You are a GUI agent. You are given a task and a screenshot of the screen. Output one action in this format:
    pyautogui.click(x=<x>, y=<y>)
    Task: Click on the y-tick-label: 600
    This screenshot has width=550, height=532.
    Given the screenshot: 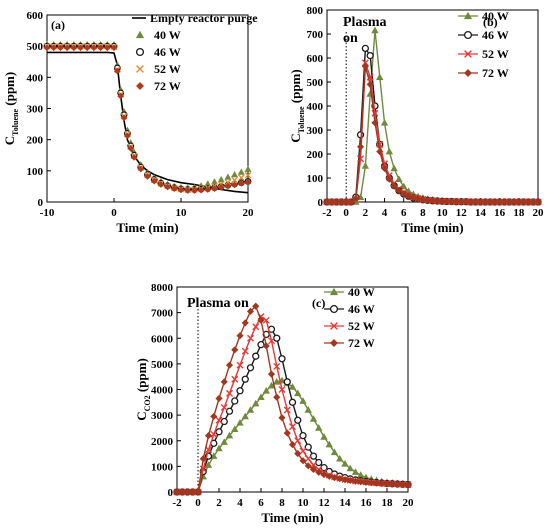 What is the action you would take?
    pyautogui.click(x=35, y=16)
    